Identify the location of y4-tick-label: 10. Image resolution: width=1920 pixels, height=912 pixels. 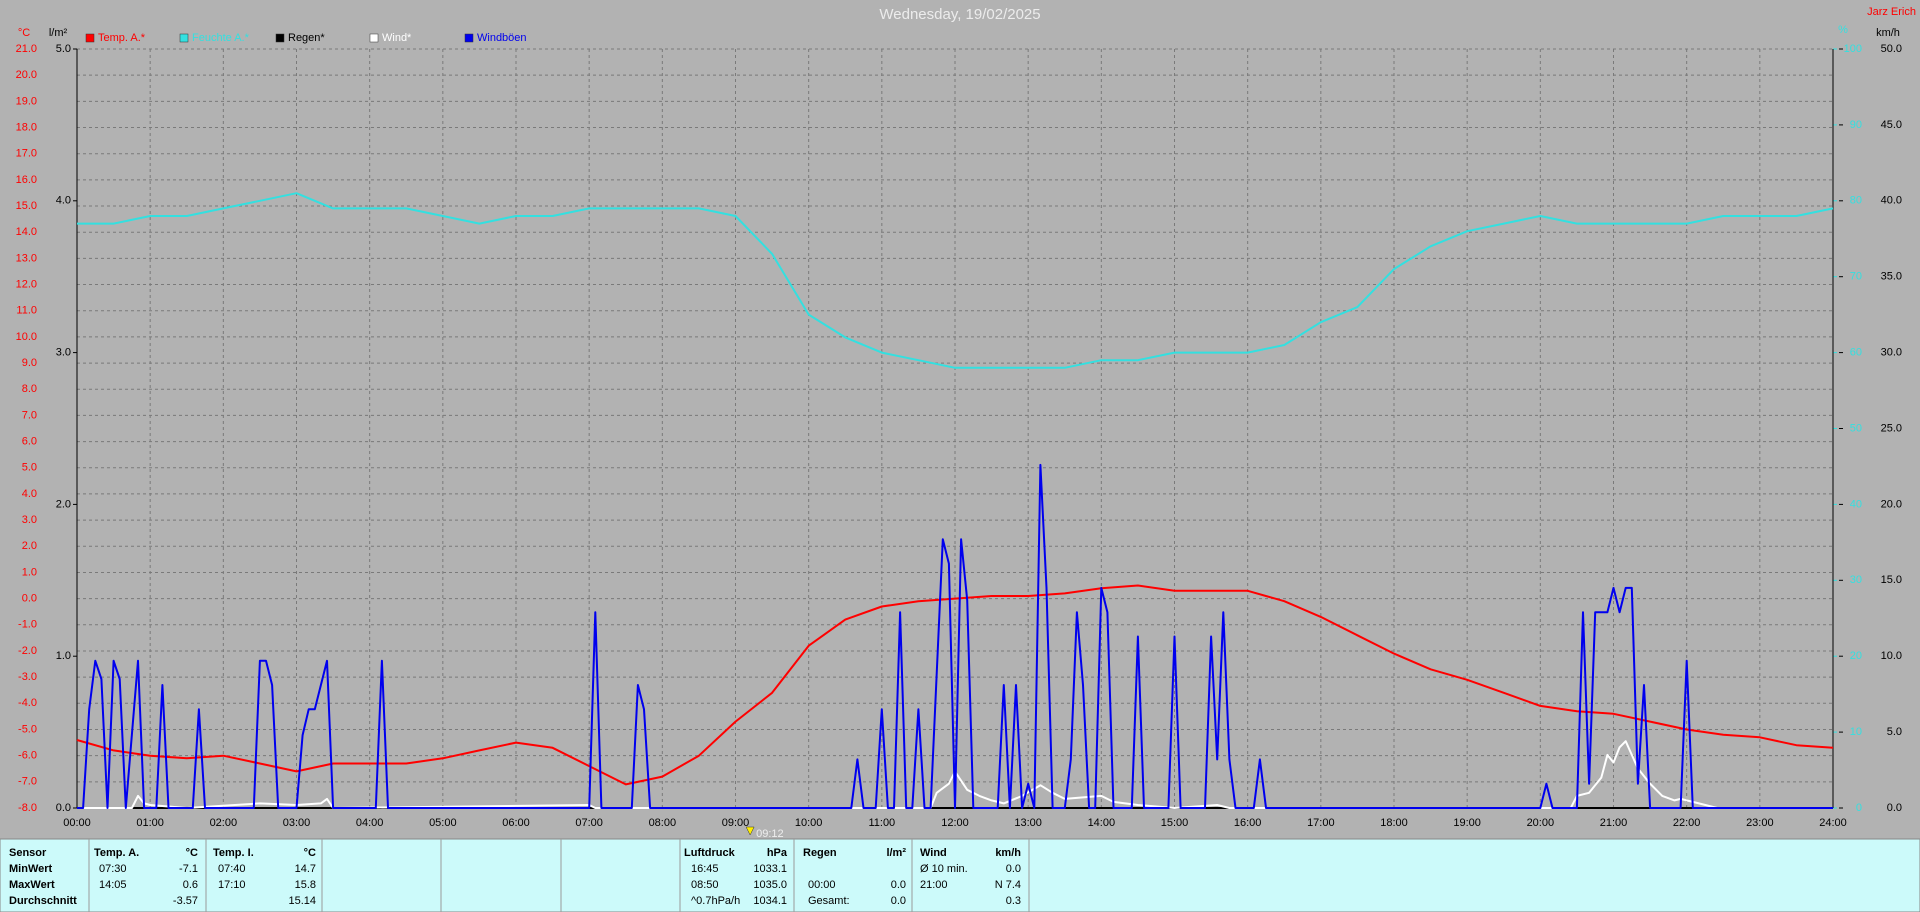
(1856, 732).